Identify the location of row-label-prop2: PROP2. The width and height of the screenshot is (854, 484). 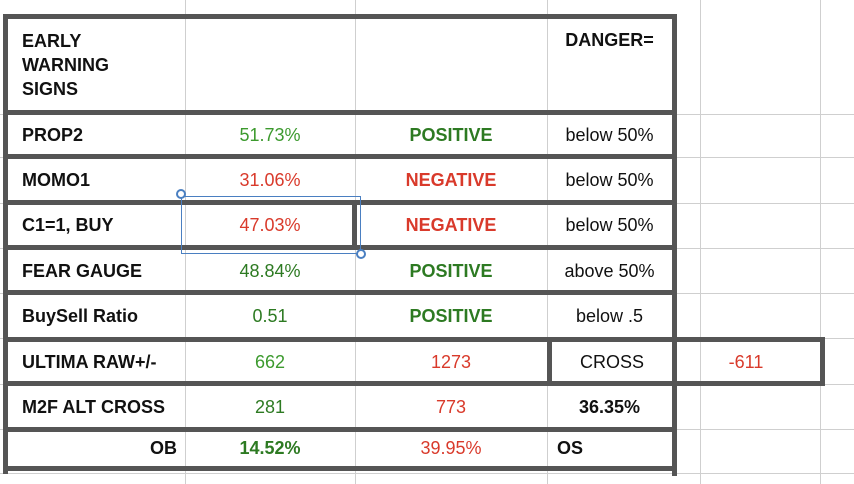
(96, 135).